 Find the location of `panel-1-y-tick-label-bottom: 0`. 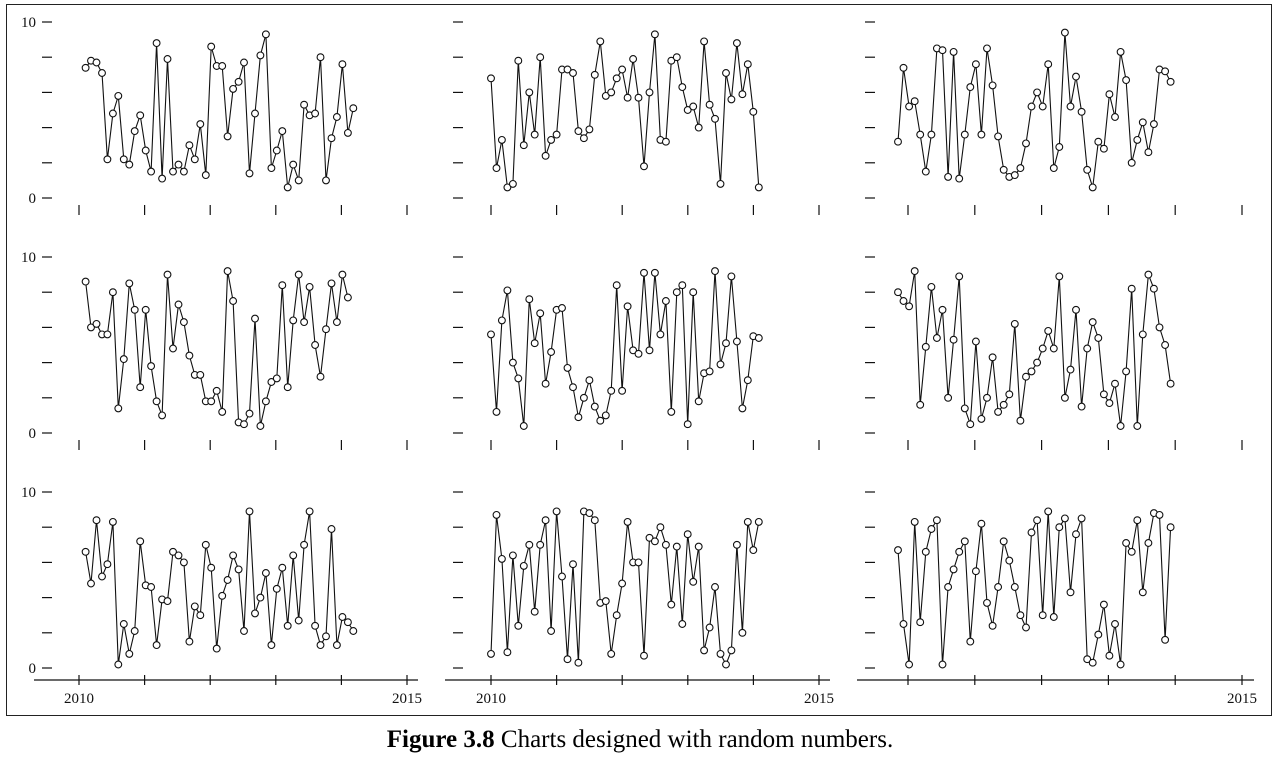

panel-1-y-tick-label-bottom: 0 is located at coordinates (33, 199).